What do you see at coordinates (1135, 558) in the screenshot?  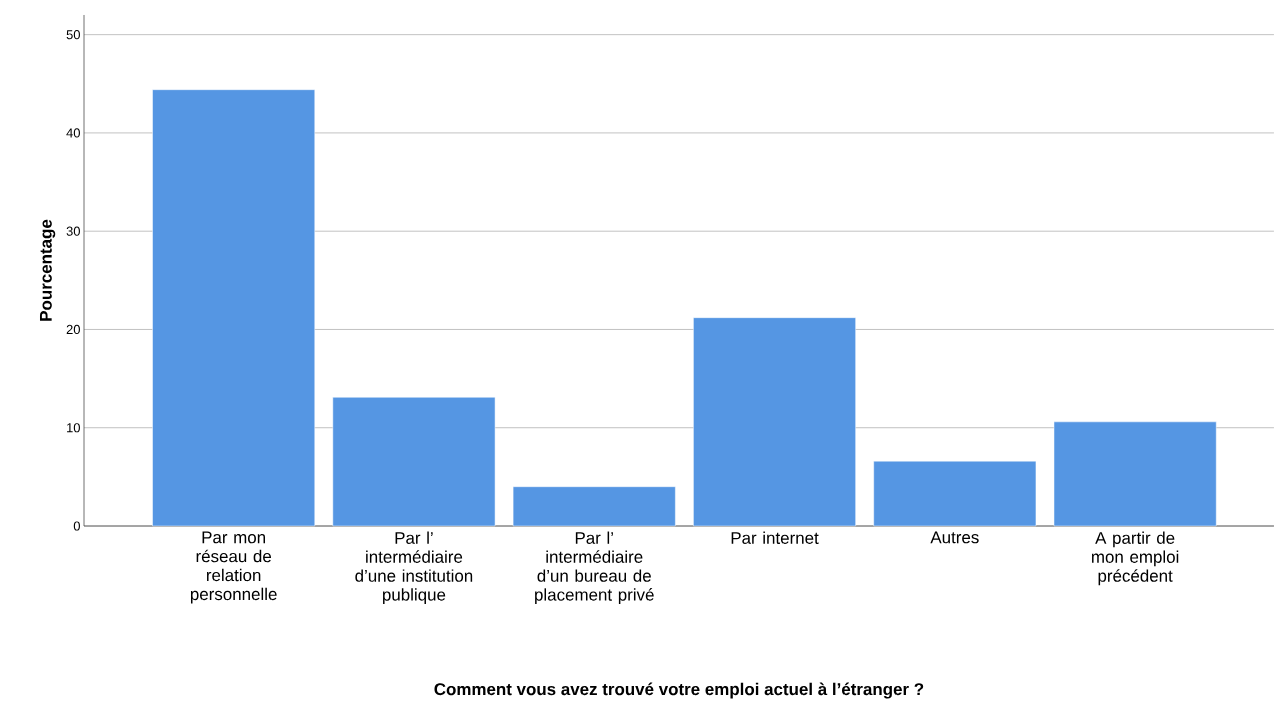 I see `x-tick-label: A partir de mon emploi précédent` at bounding box center [1135, 558].